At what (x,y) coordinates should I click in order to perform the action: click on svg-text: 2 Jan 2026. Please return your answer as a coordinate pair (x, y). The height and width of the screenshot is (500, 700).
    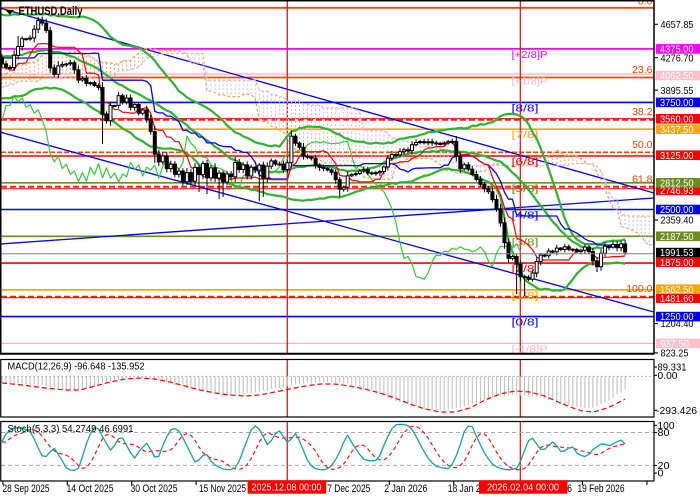
    Looking at the image, I should click on (405, 489).